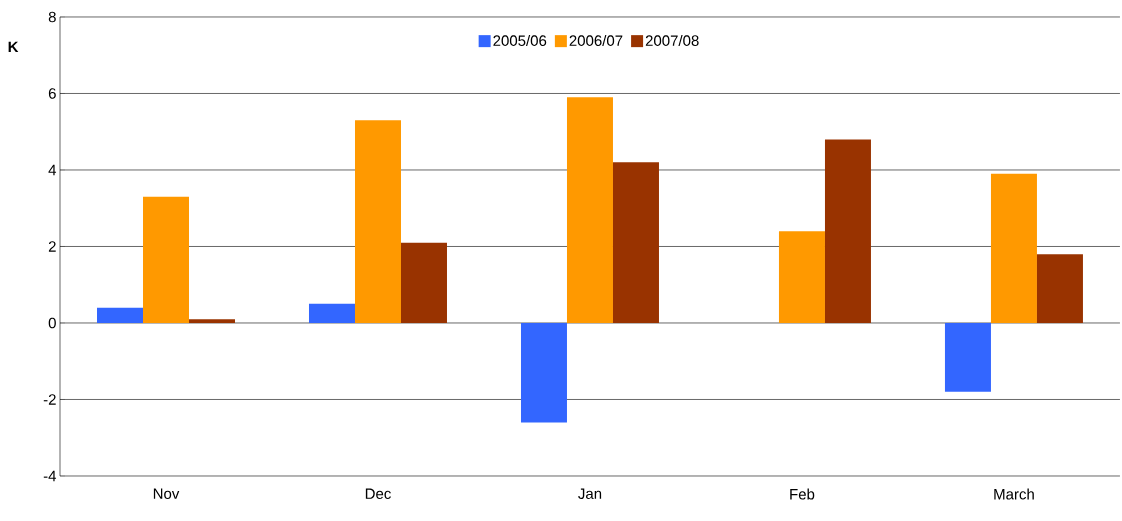 This screenshot has width=1122, height=521. What do you see at coordinates (52, 93) in the screenshot?
I see `y-tick-label: 6` at bounding box center [52, 93].